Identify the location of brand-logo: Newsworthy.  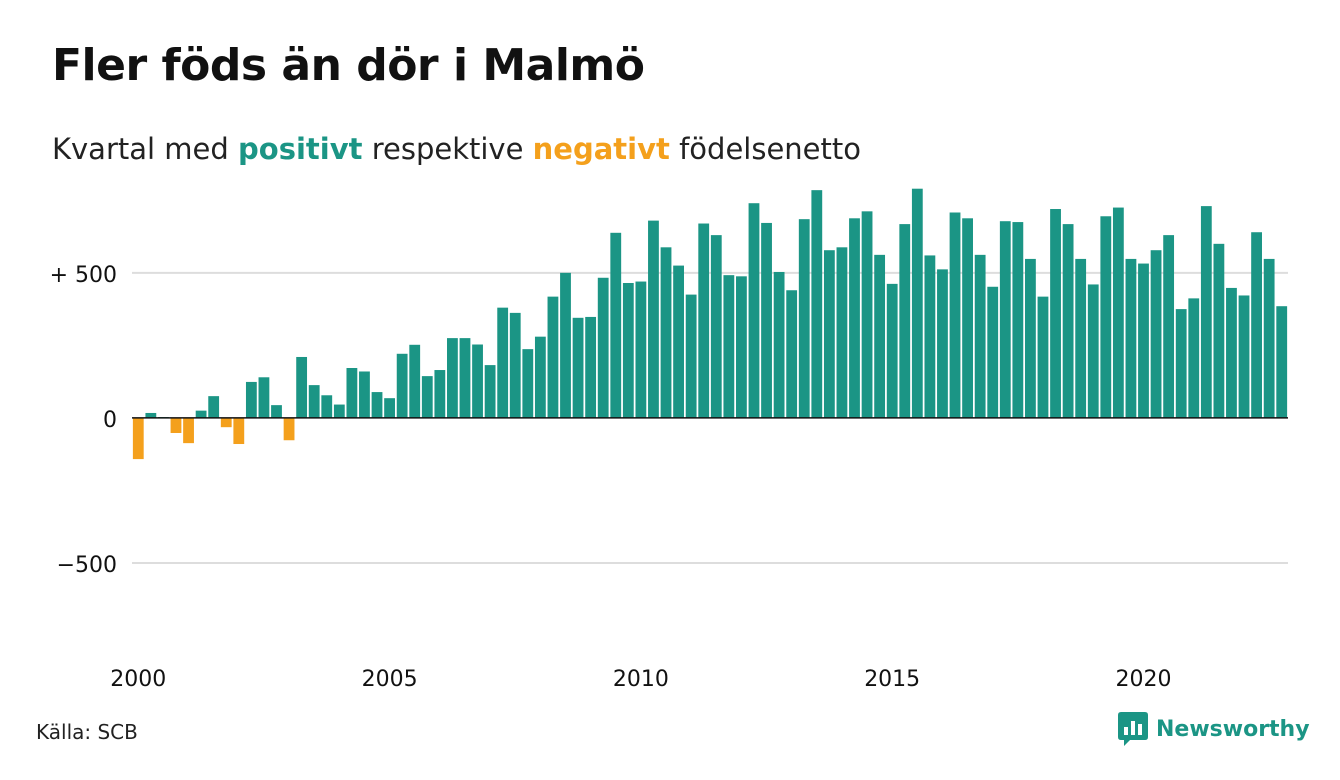
(1214, 729).